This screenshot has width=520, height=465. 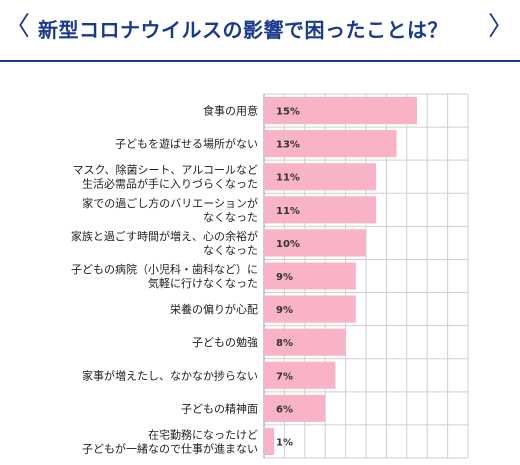 What do you see at coordinates (164, 236) in the screenshot?
I see `category-label: 家族と過ごす時間が増え、心の余裕が` at bounding box center [164, 236].